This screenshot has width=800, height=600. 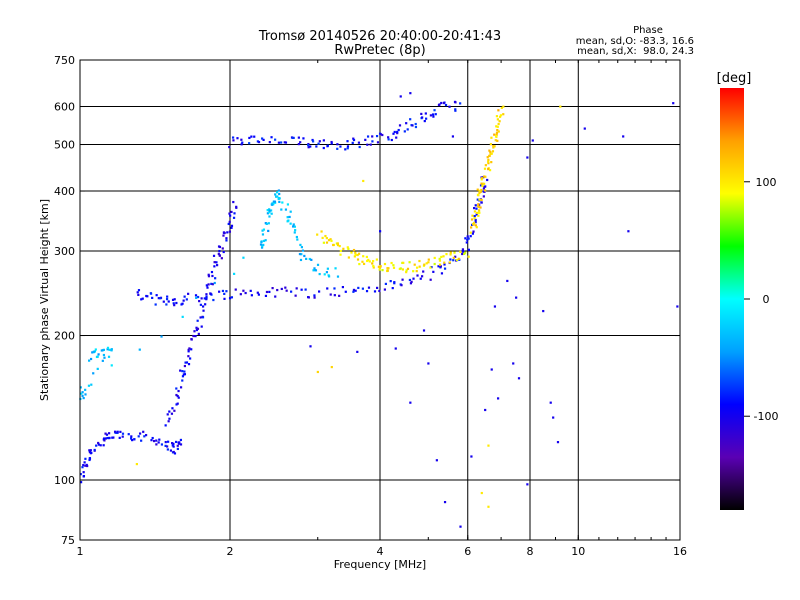 I want to click on y-tick-label: 600, so click(x=64, y=107).